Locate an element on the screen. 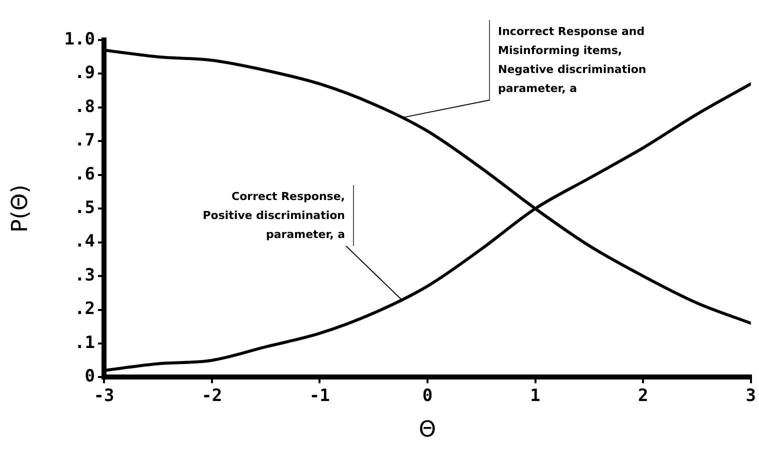 This screenshot has width=759, height=452. annotation: Correct Response, Positive discrimination parameter, a is located at coordinates (268, 215).